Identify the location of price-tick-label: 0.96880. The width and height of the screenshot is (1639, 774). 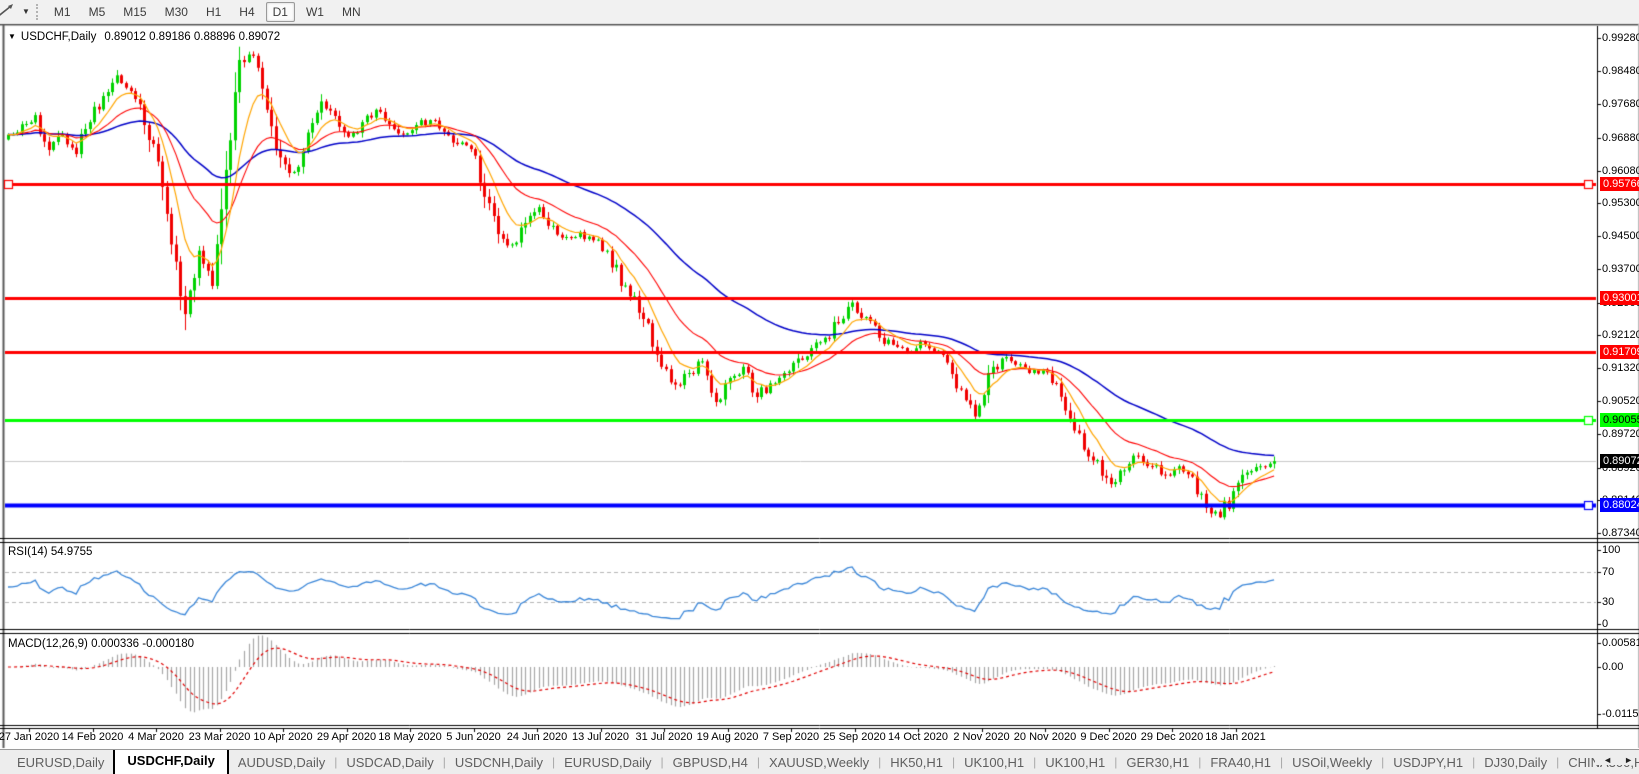
(1620, 138).